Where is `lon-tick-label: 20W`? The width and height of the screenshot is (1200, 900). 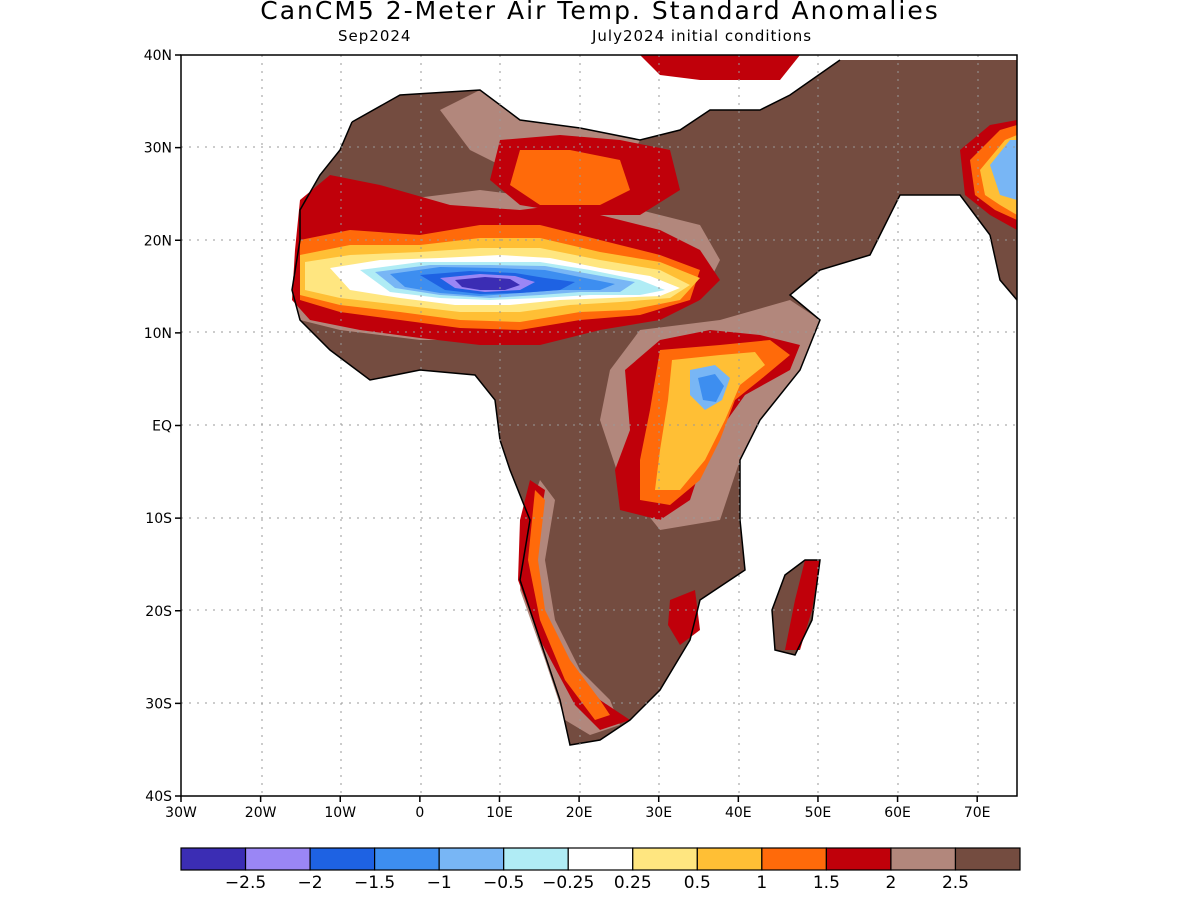
lon-tick-label: 20W is located at coordinates (261, 813).